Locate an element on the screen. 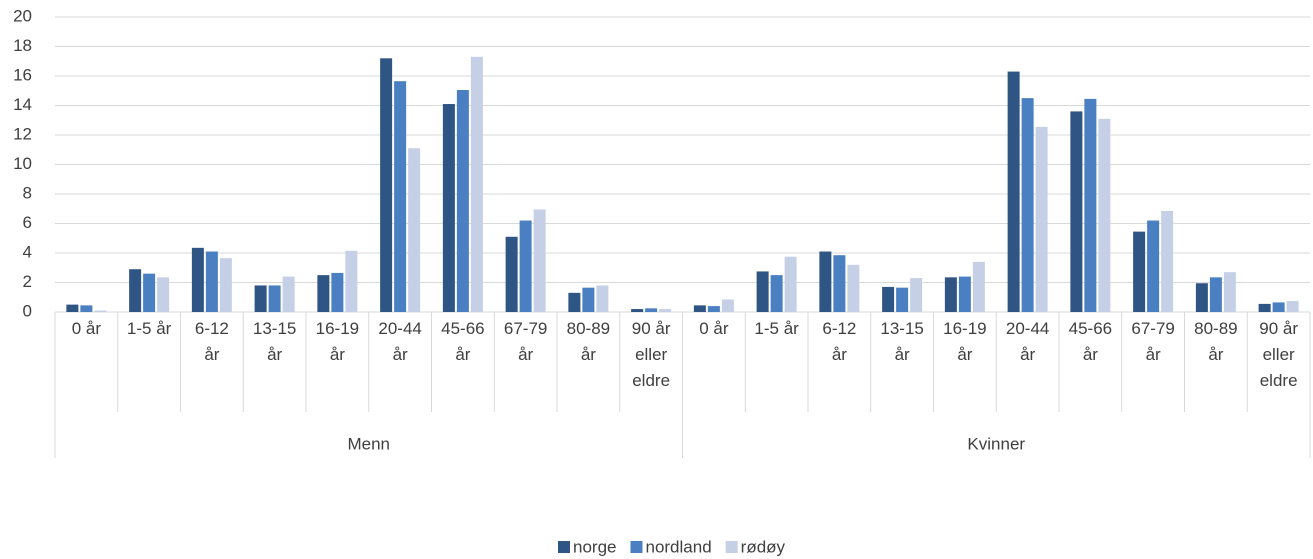 Image resolution: width=1313 pixels, height=559 pixels. y-tick-label: 20 is located at coordinates (22, 15).